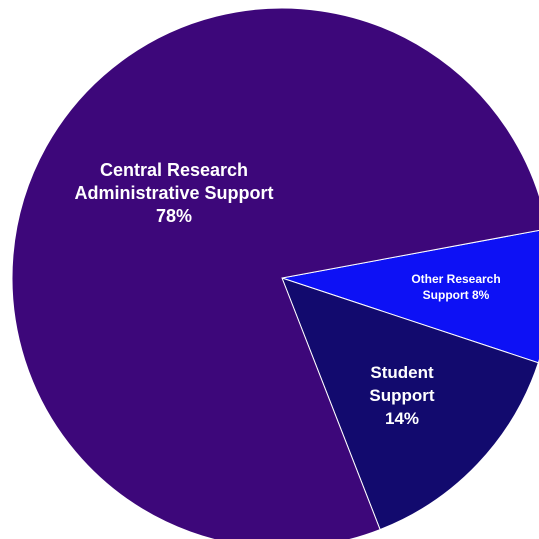  Describe the element at coordinates (174, 170) in the screenshot. I see `slice-label-line: Central Research` at that location.